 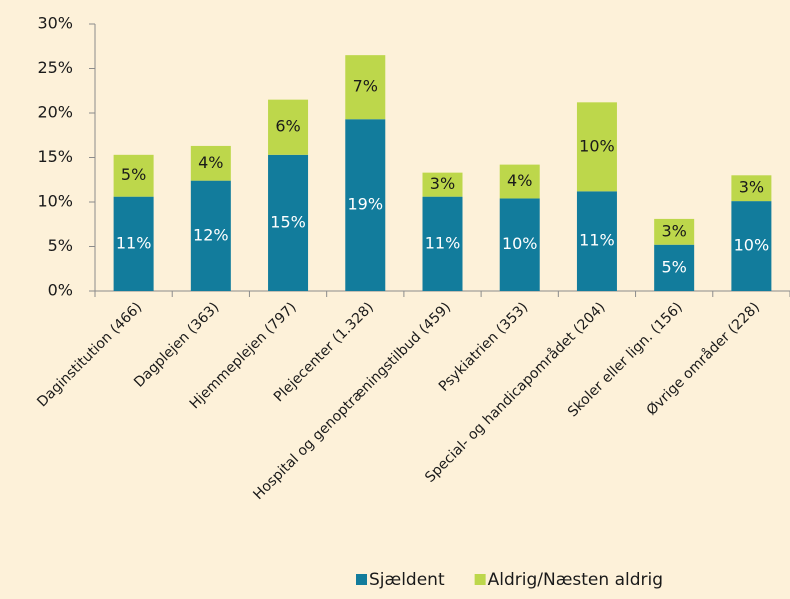 I want to click on y-tick-label: 15%, so click(x=55, y=156).